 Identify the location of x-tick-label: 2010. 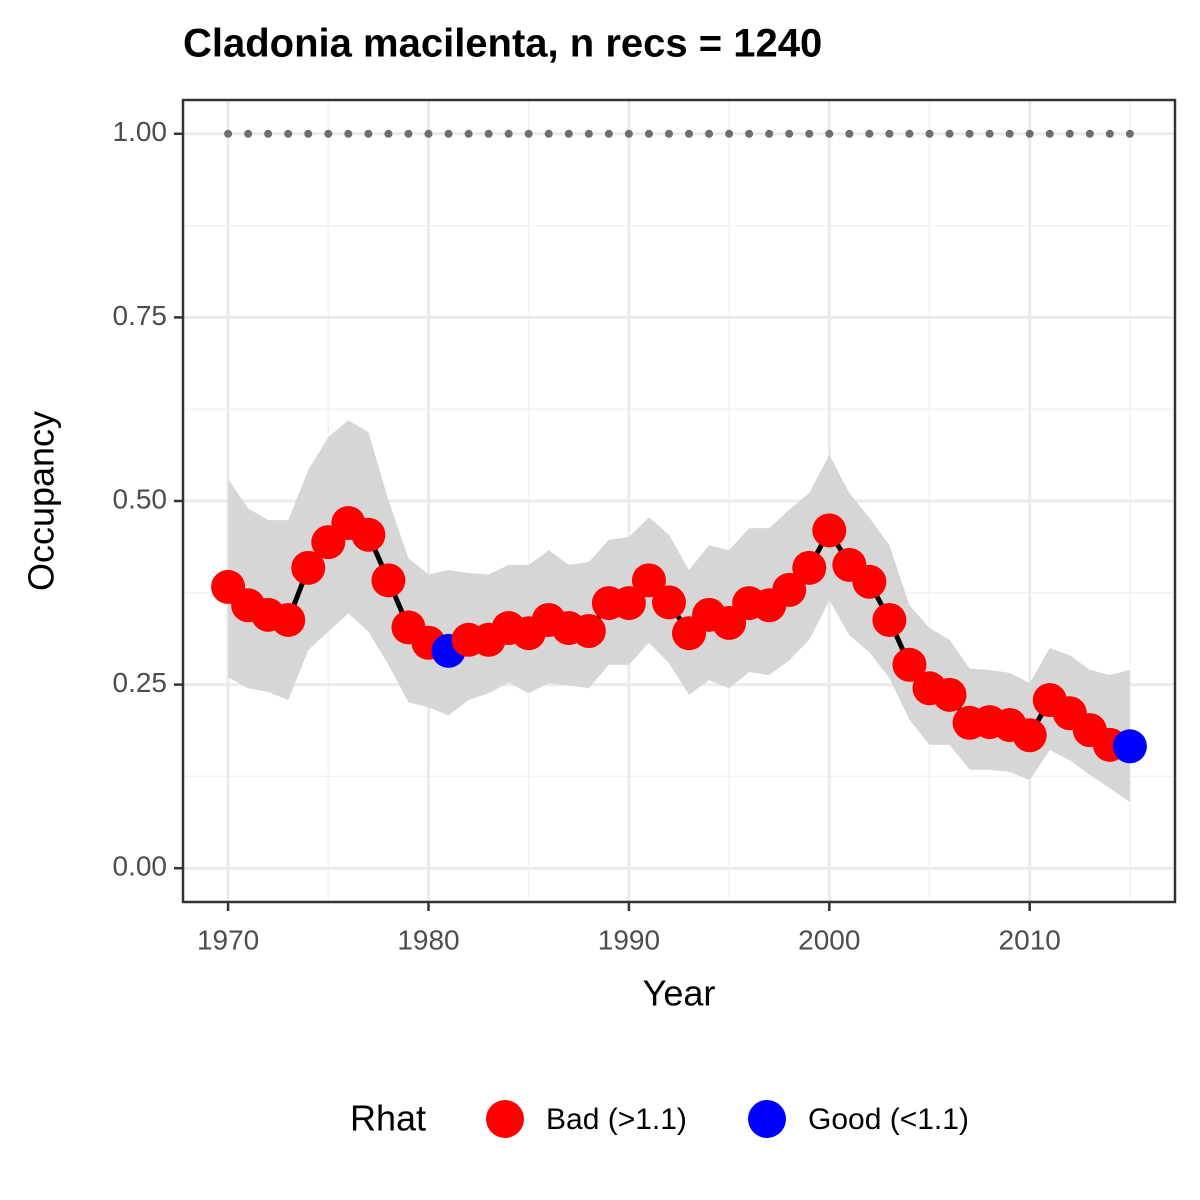
(1030, 939).